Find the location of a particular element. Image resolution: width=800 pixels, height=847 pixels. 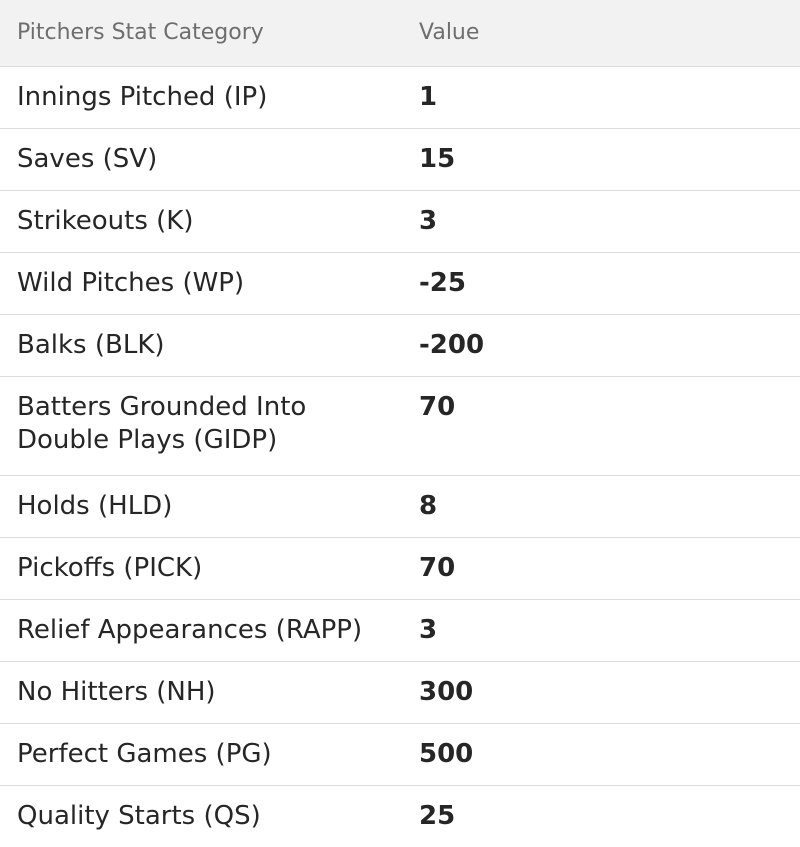

stat-value: 1 is located at coordinates (600, 97).